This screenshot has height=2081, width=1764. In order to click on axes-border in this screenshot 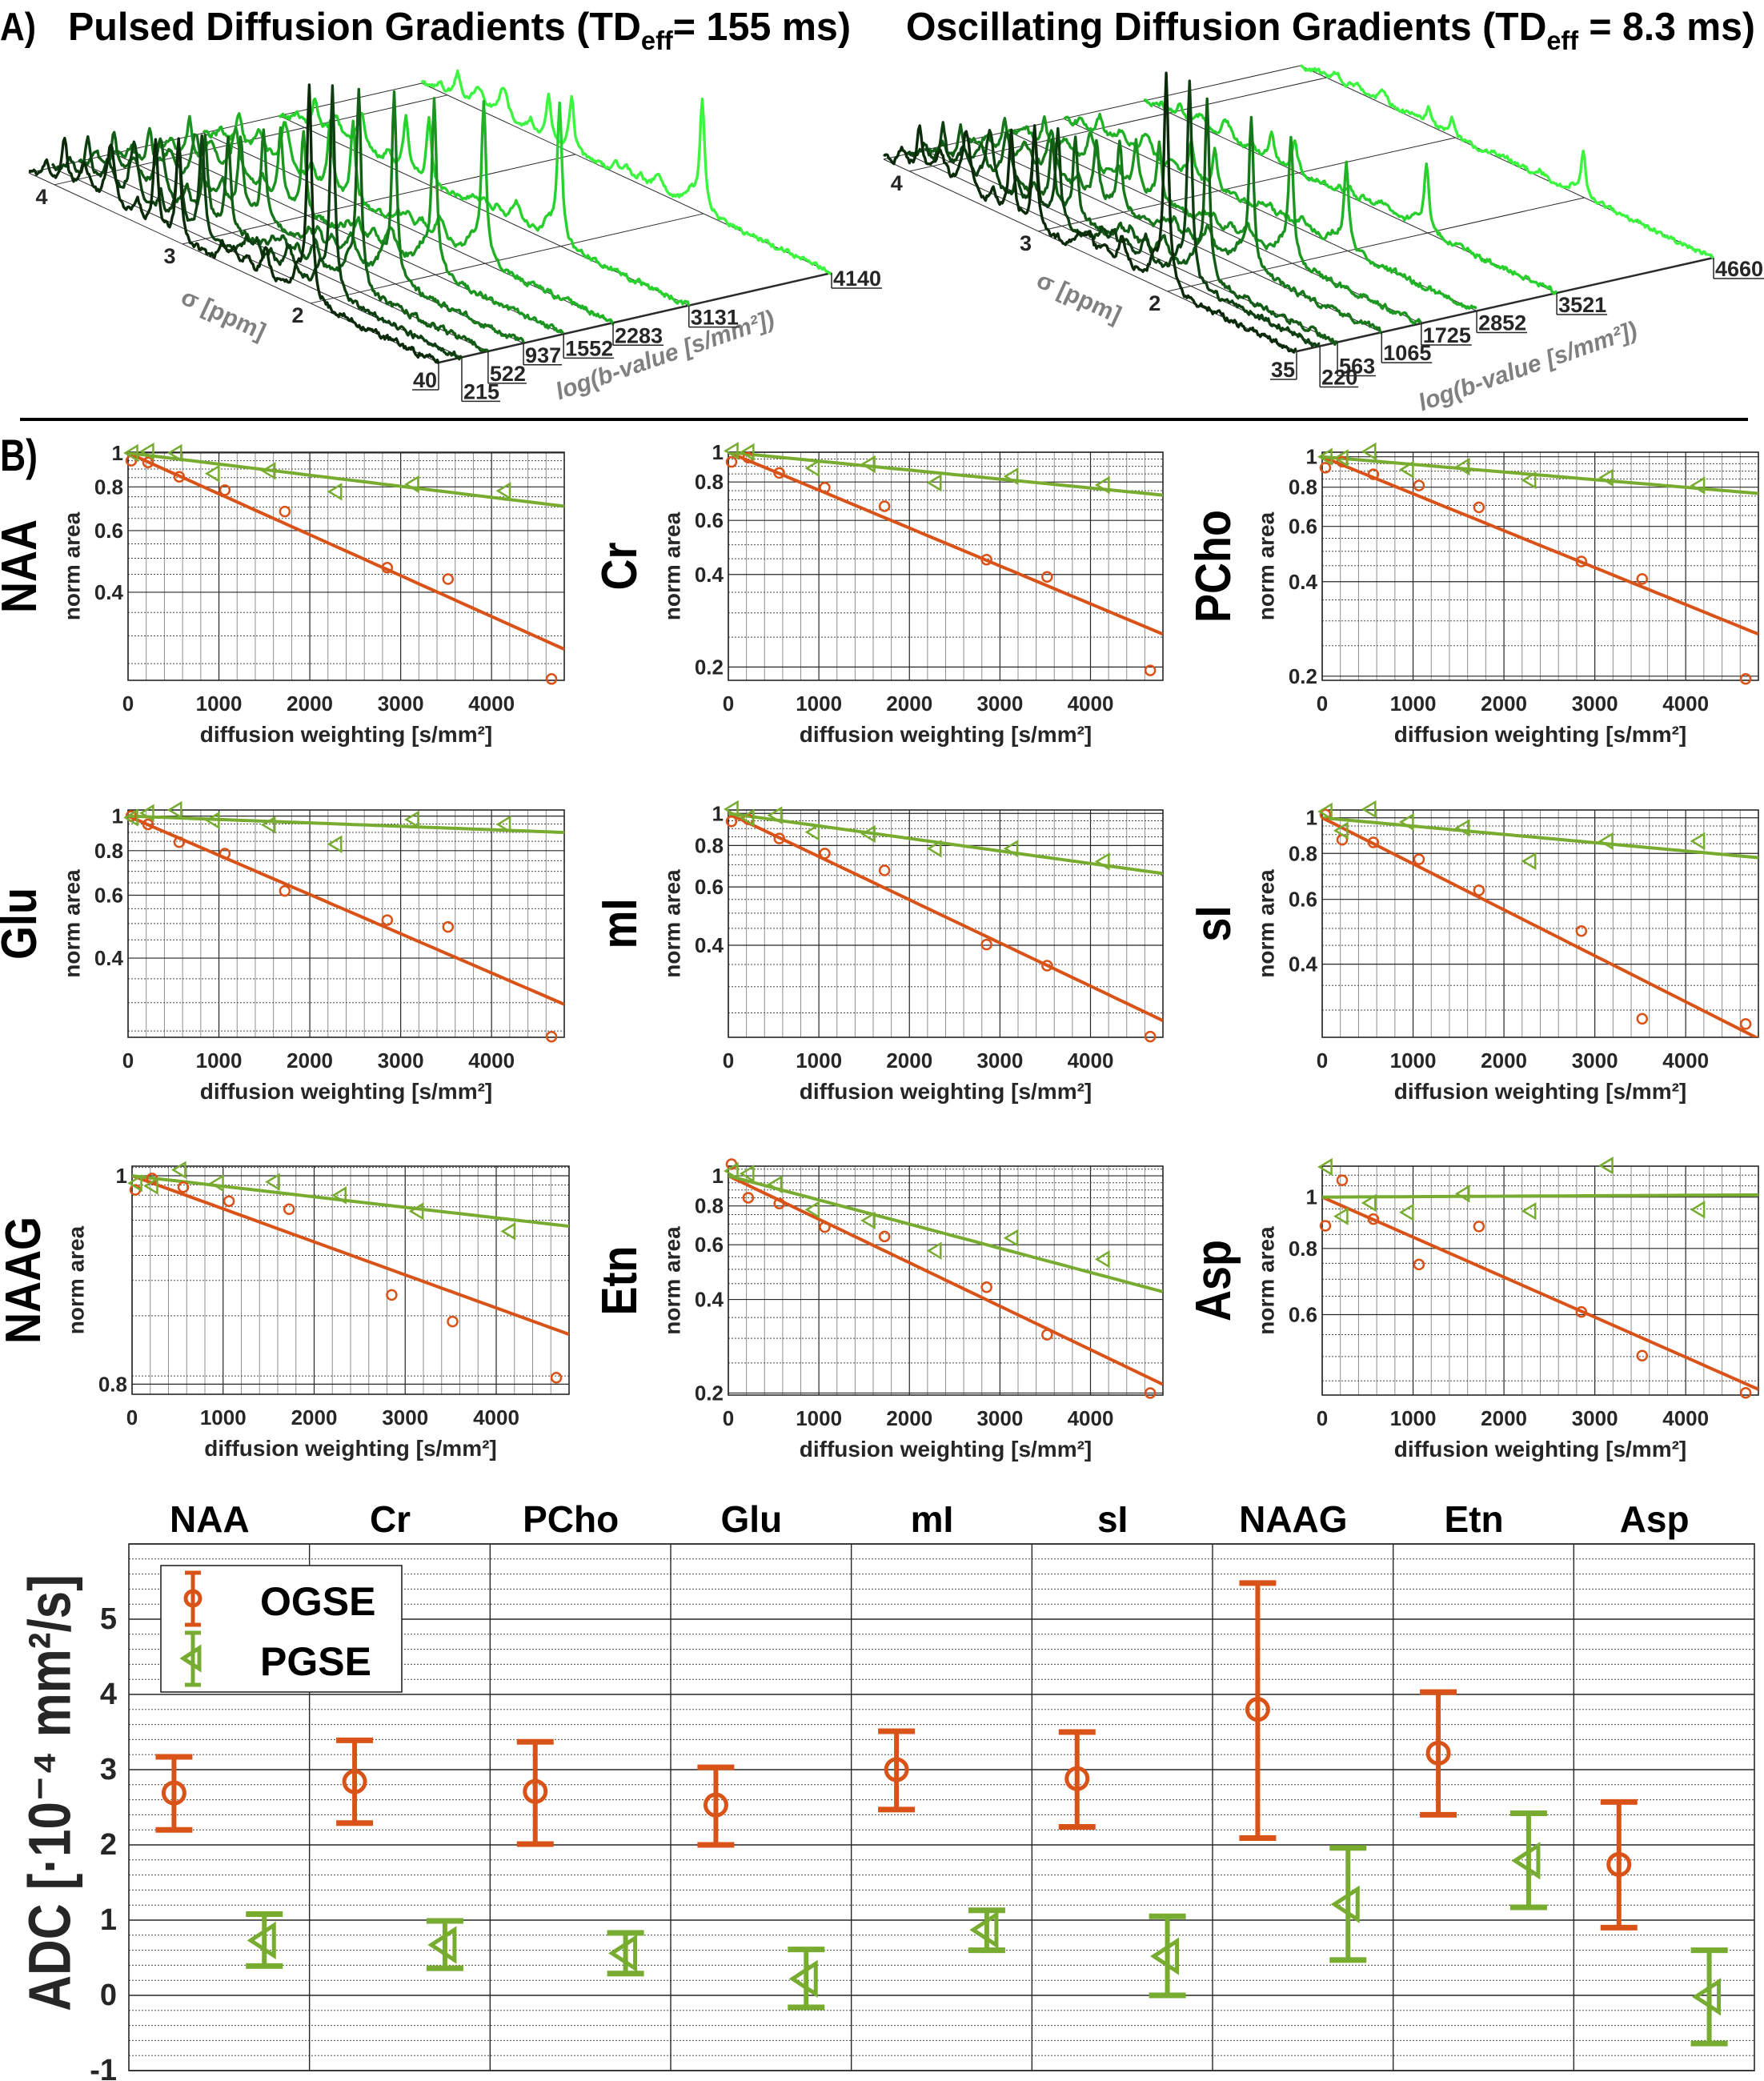, I will do `click(346, 923)`.